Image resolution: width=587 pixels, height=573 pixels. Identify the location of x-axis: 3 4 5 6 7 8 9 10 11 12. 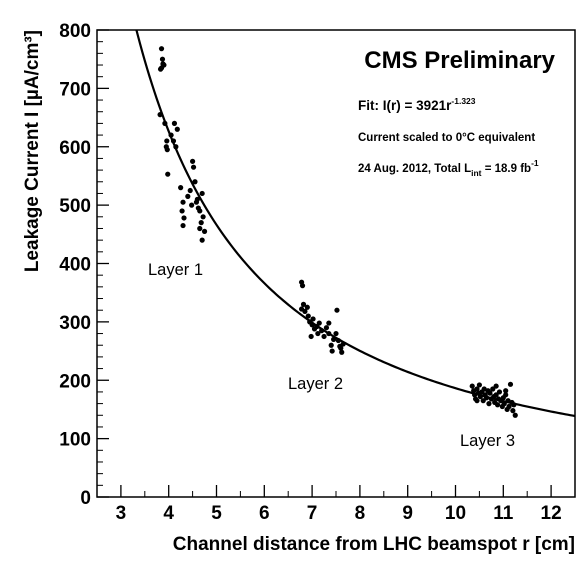
(336, 504).